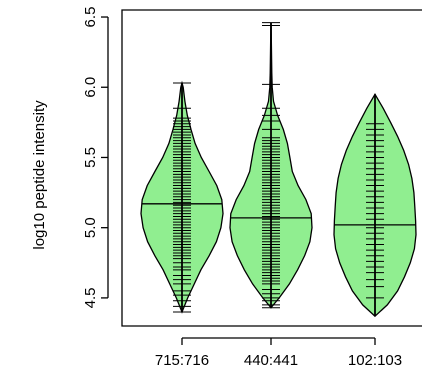 The width and height of the screenshot is (422, 379). Describe the element at coordinates (271, 360) in the screenshot. I see `x-tick-label: 440:441` at that location.